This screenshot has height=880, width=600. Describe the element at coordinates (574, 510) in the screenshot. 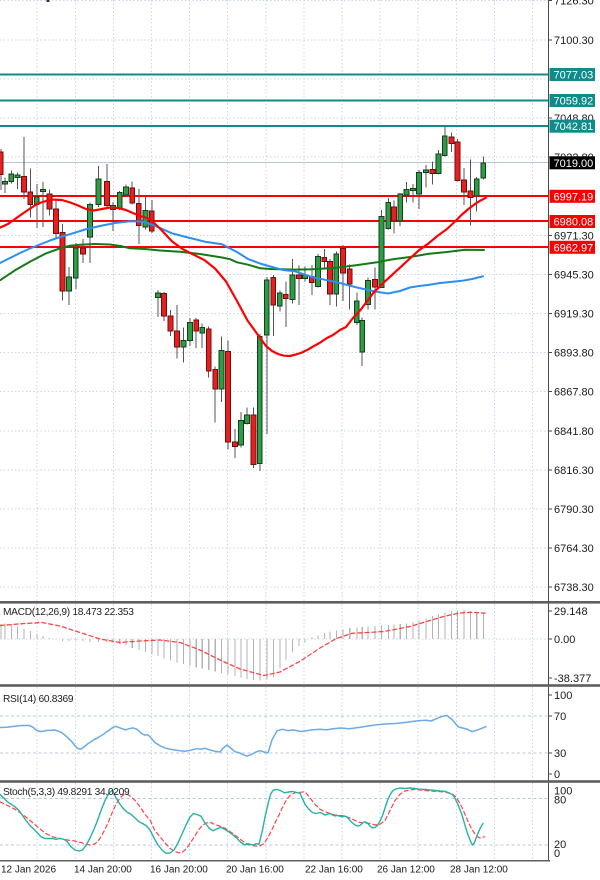

I see `svg-text: 6790.30` at that location.